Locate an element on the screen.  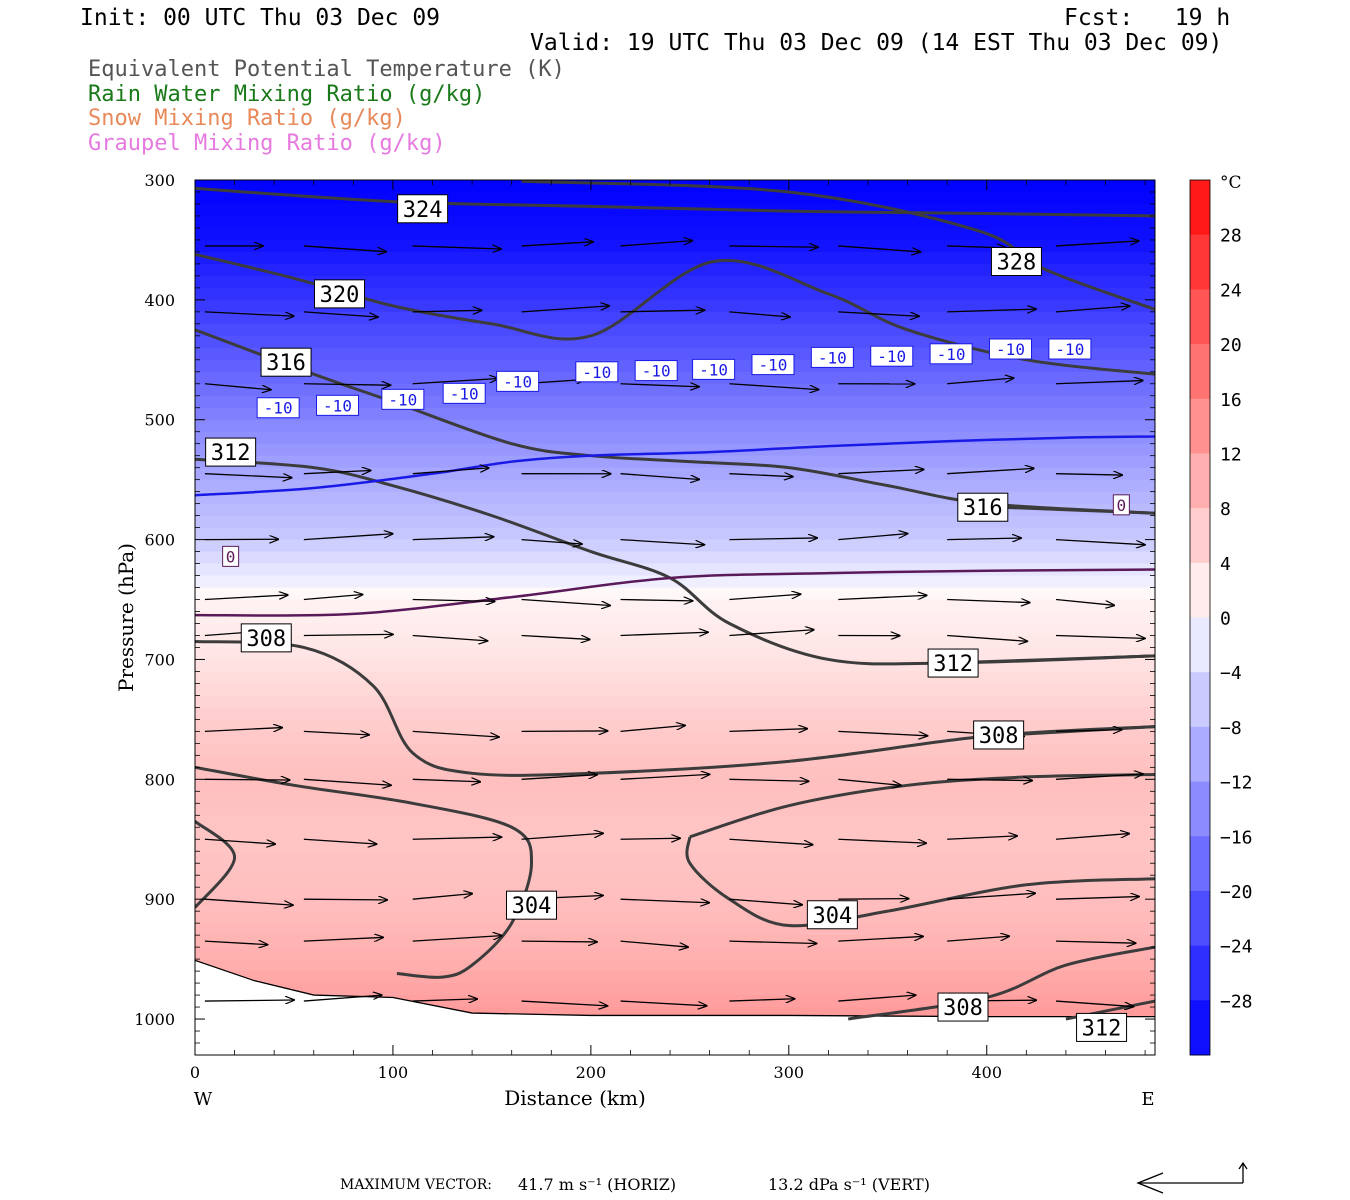
theta-e-label: 324 is located at coordinates (423, 210).